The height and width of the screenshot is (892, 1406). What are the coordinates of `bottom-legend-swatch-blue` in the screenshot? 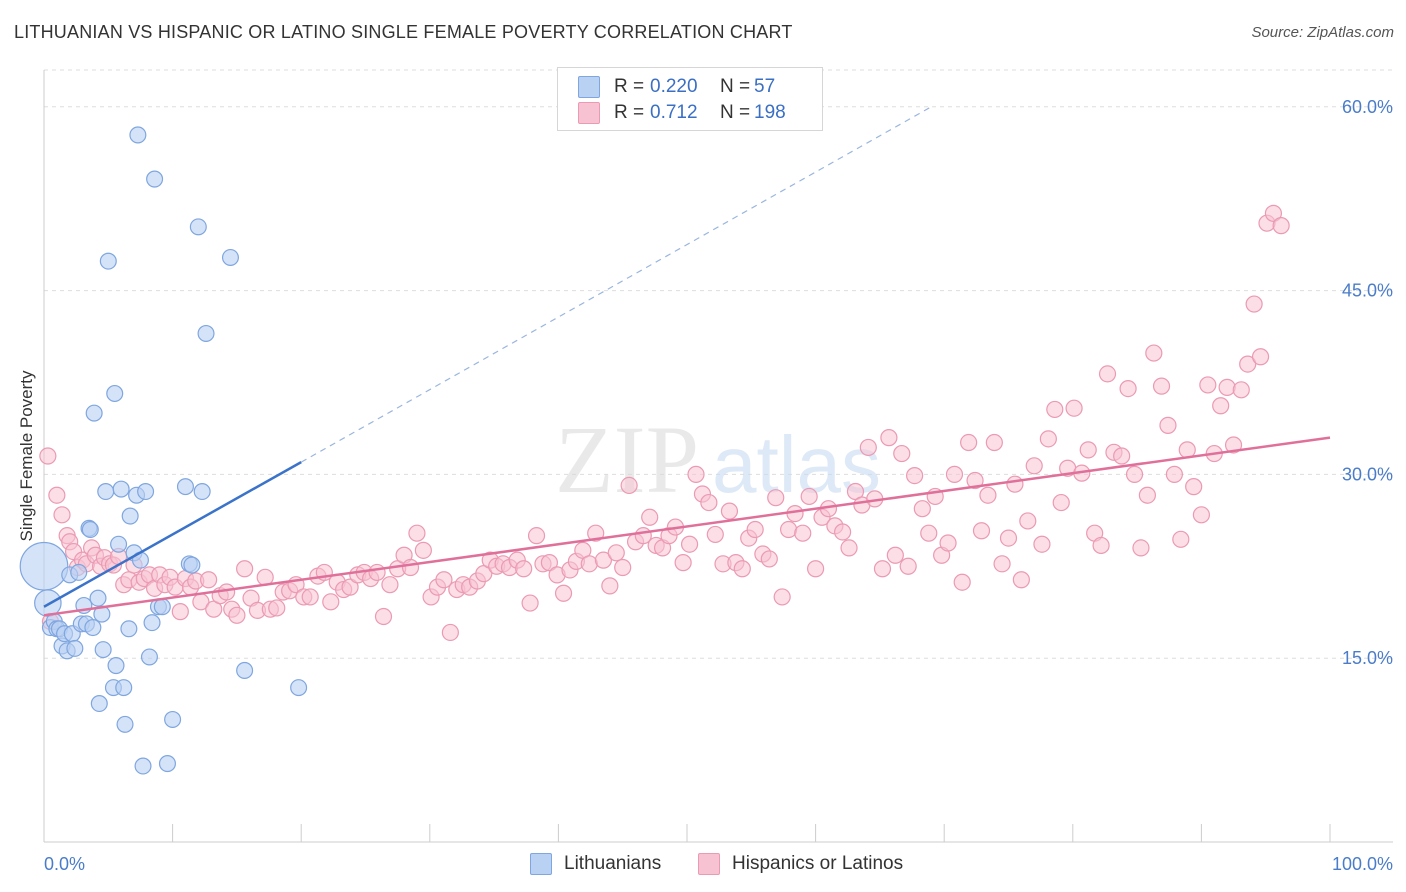 It's located at (541, 864).